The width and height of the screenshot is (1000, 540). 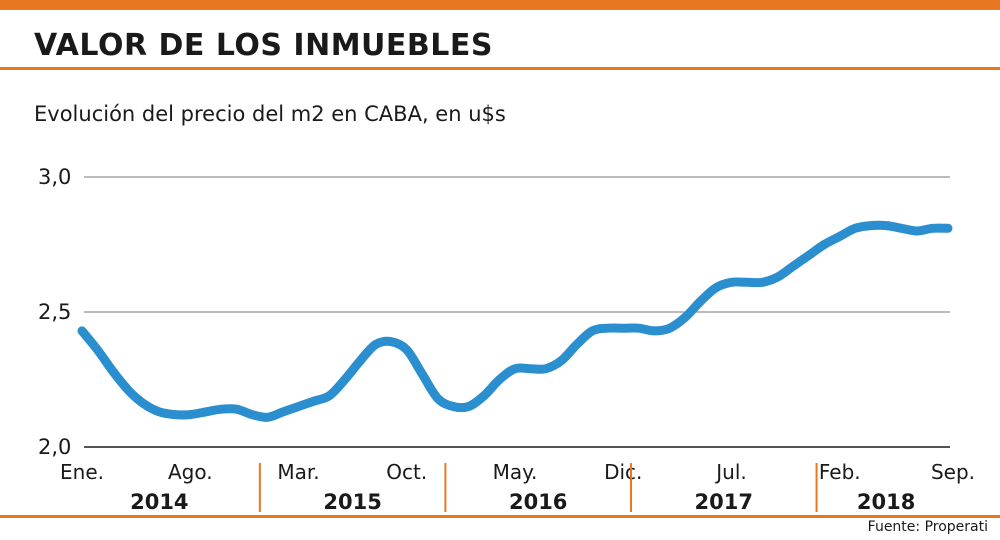 I want to click on chart-title: VALOR DE LOS INMUEBLES, so click(x=263, y=45).